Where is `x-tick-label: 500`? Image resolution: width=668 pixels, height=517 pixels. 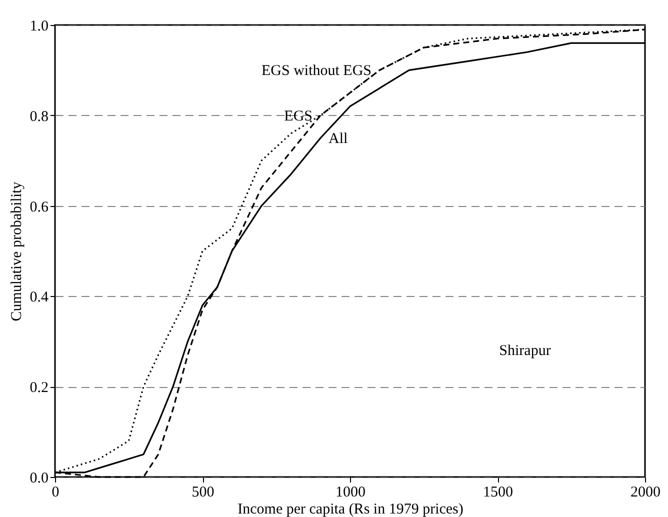 x-tick-label: 500 is located at coordinates (203, 492).